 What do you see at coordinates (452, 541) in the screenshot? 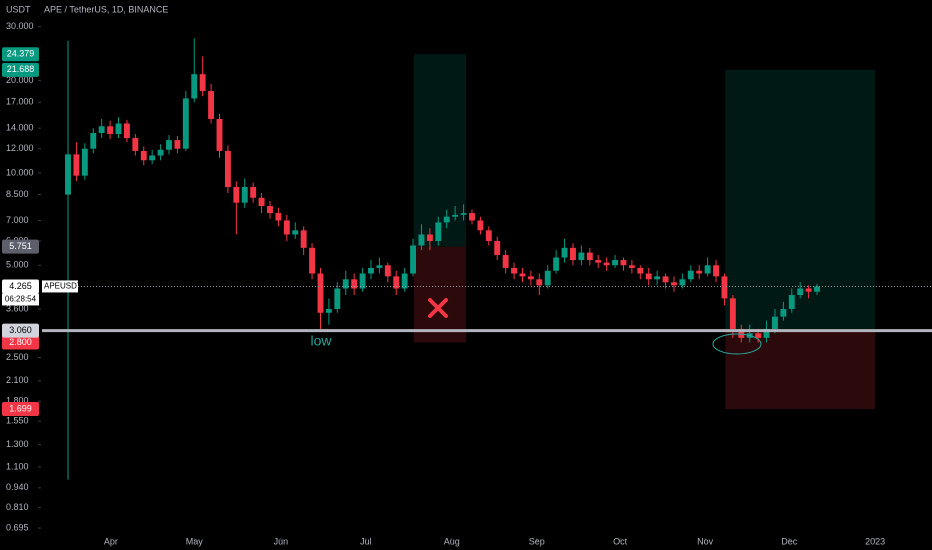
I see `x-tick-label: Aug` at bounding box center [452, 541].